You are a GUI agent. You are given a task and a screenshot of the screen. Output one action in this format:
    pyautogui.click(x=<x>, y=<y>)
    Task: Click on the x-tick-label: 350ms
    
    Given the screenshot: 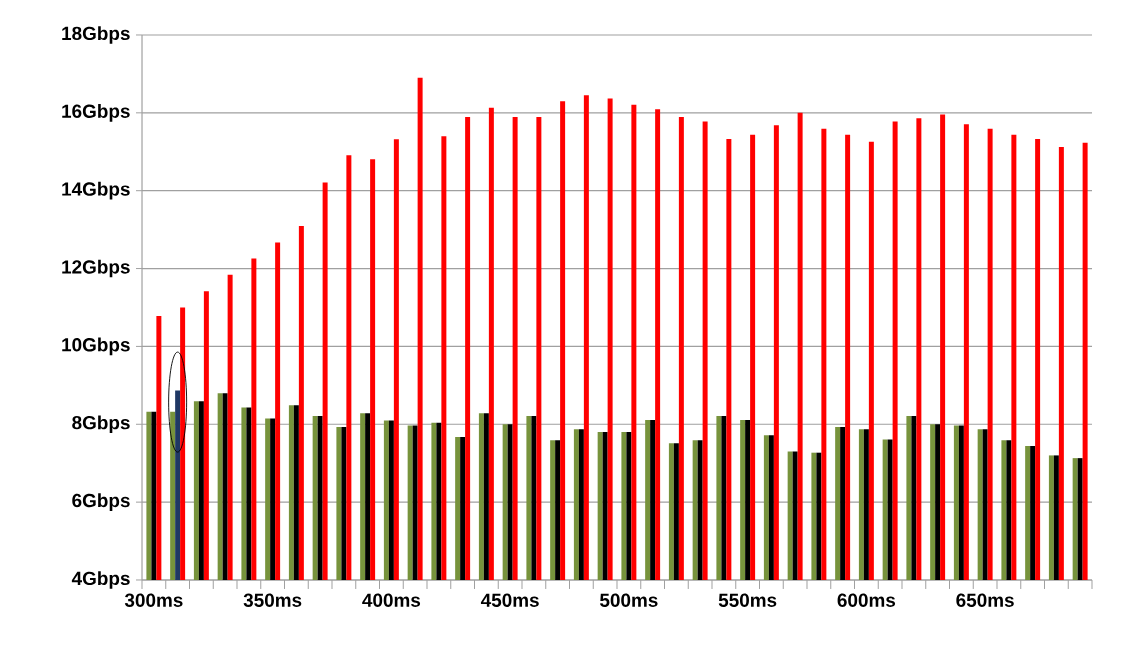 What is the action you would take?
    pyautogui.click(x=272, y=600)
    